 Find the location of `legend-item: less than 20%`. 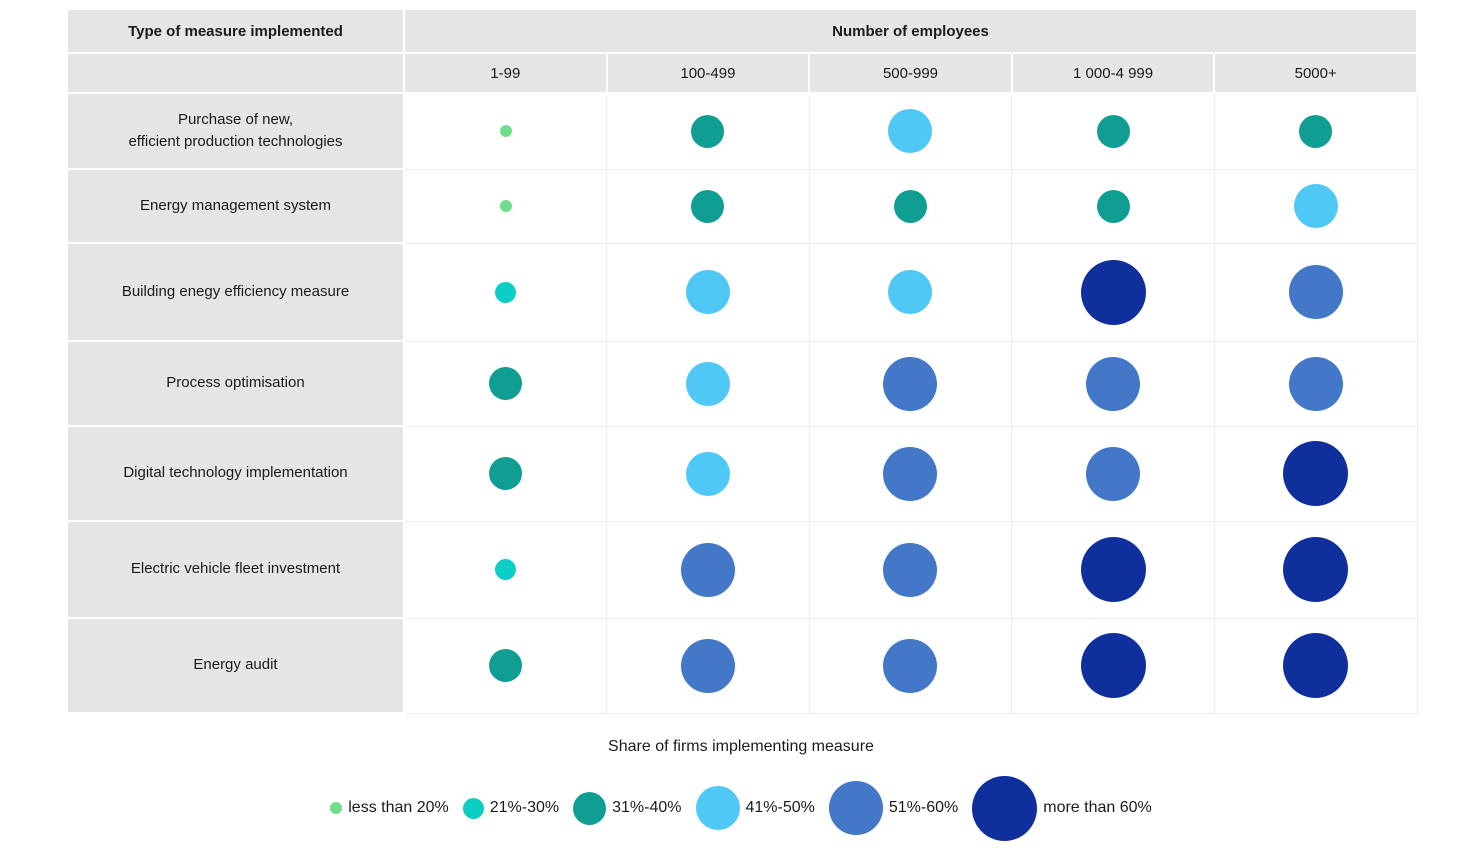

legend-item: less than 20% is located at coordinates (389, 808).